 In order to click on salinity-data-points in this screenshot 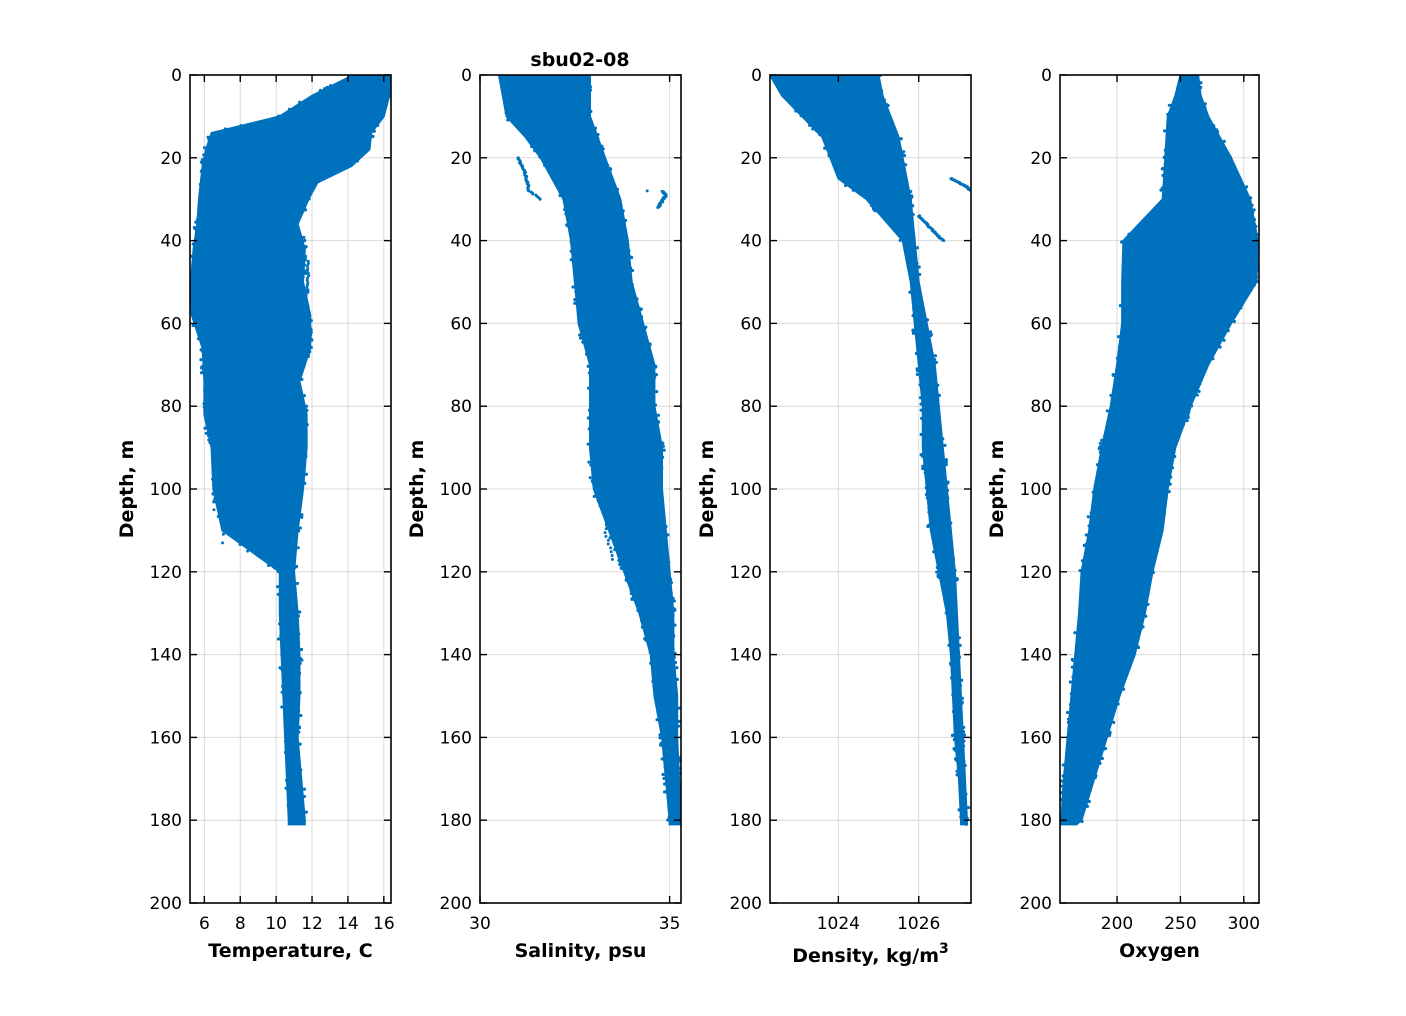, I will do `click(590, 450)`.